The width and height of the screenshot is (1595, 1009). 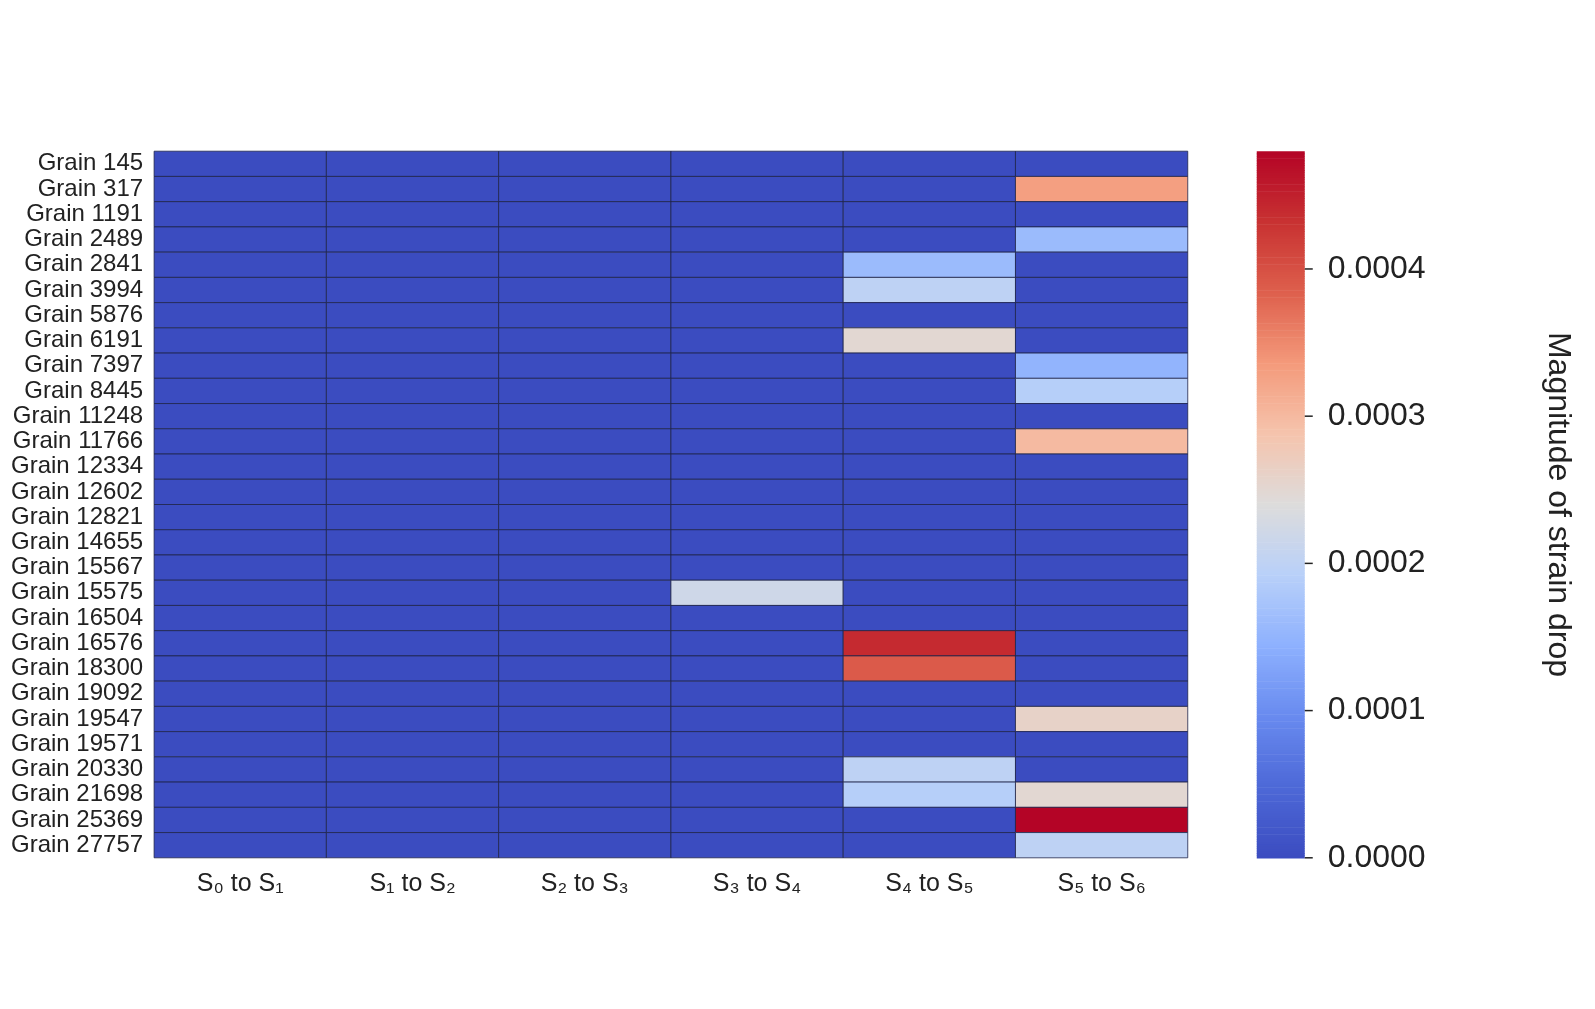 What do you see at coordinates (77, 591) in the screenshot?
I see `y-tick-label: Grain 15575` at bounding box center [77, 591].